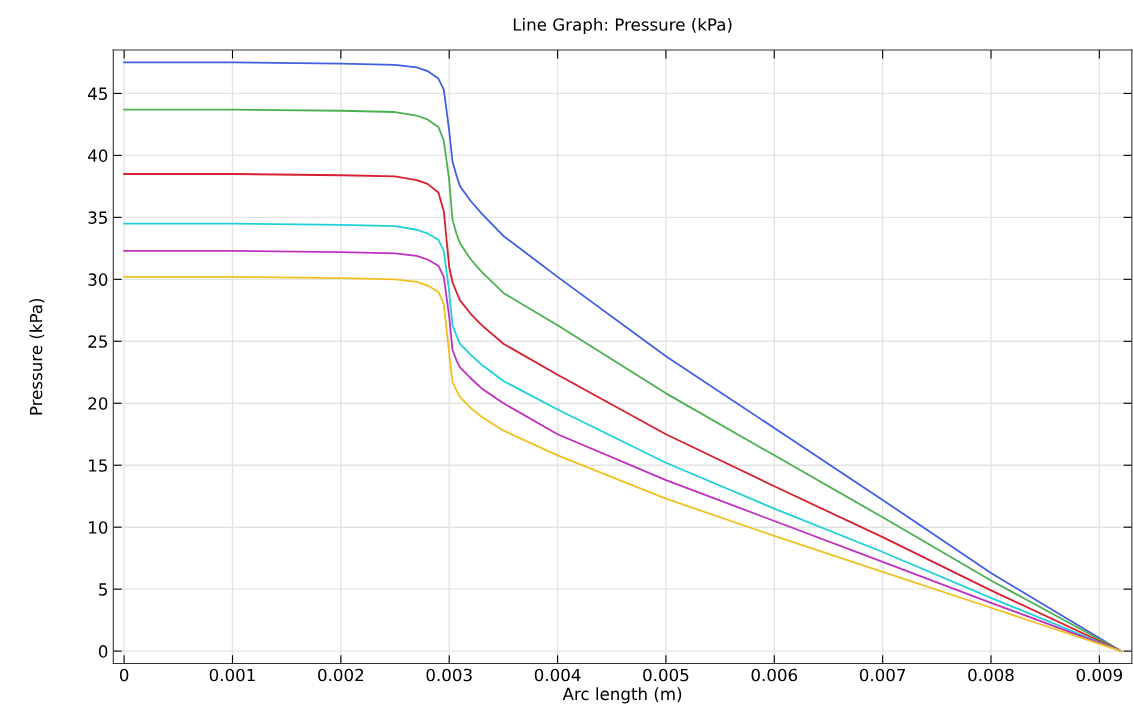 This screenshot has height=715, width=1133. What do you see at coordinates (882, 675) in the screenshot?
I see `x-tick-label: 0.007` at bounding box center [882, 675].